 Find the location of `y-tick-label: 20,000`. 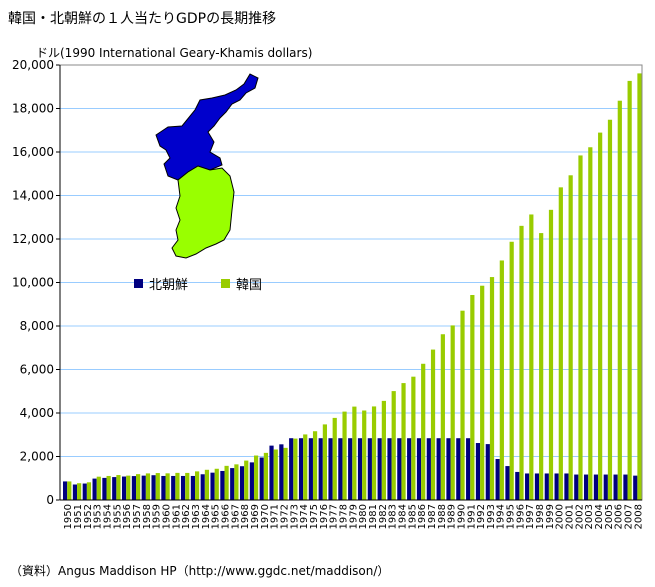

y-tick-label: 20,000 is located at coordinates (33, 65).